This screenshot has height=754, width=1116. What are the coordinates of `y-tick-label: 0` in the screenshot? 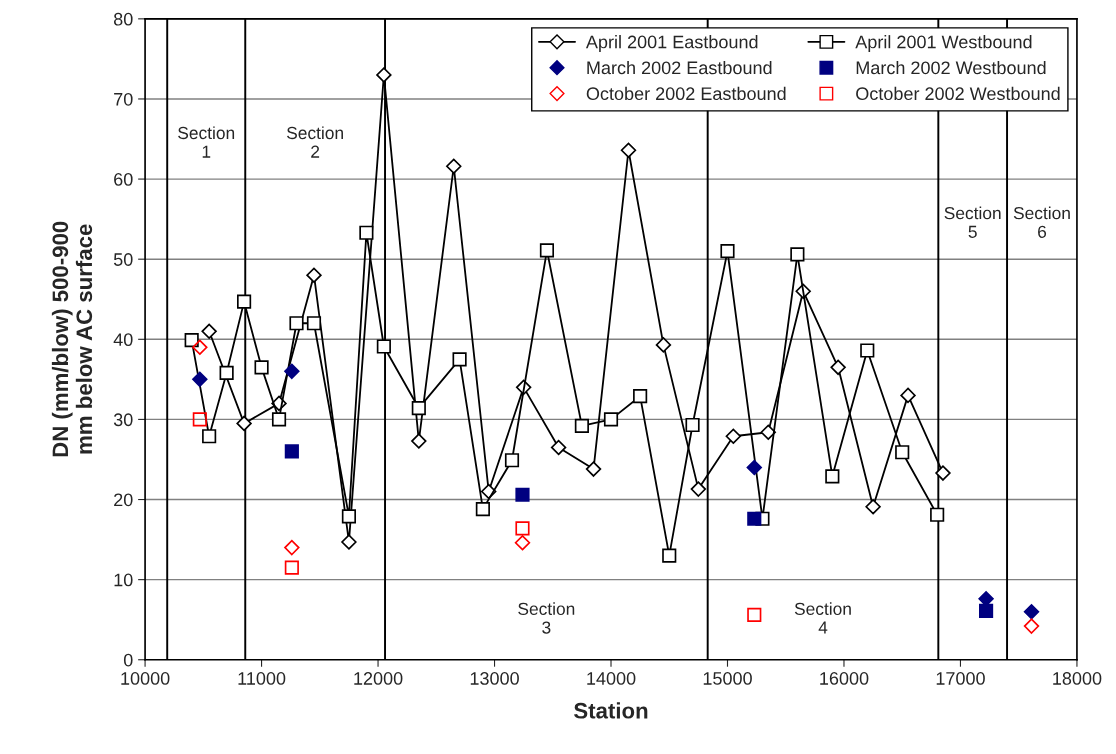 It's located at (128, 660).